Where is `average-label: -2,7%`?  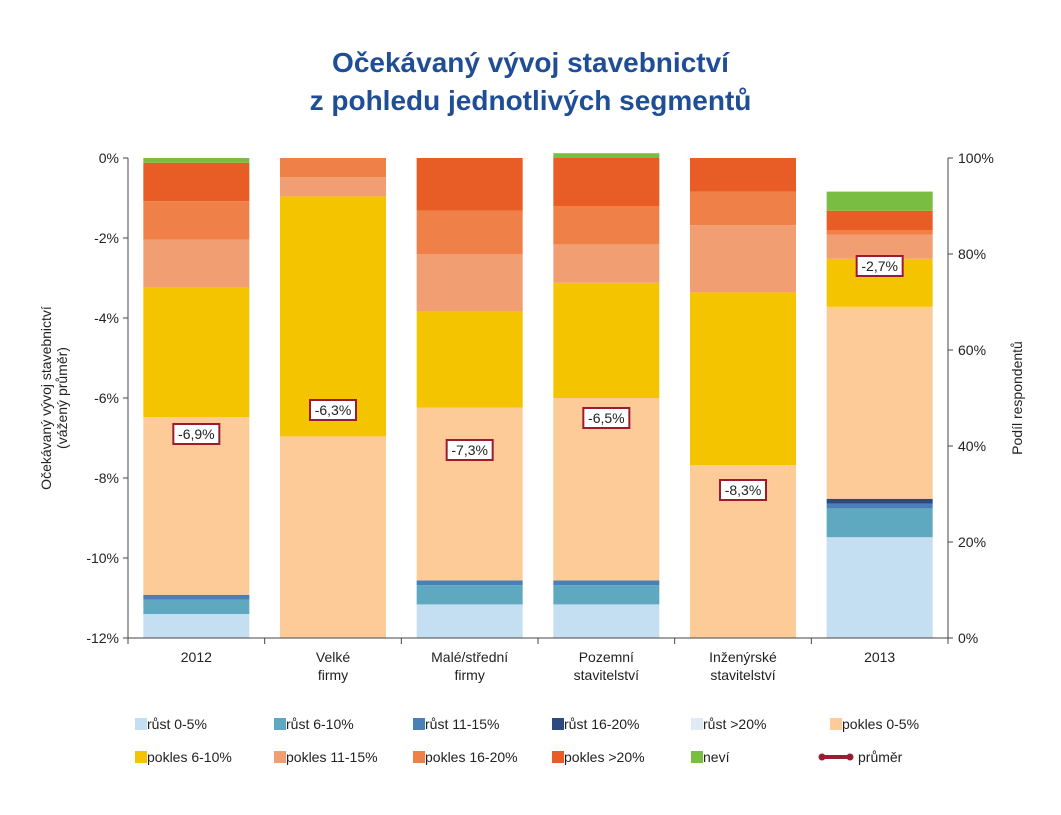 average-label: -2,7% is located at coordinates (879, 266).